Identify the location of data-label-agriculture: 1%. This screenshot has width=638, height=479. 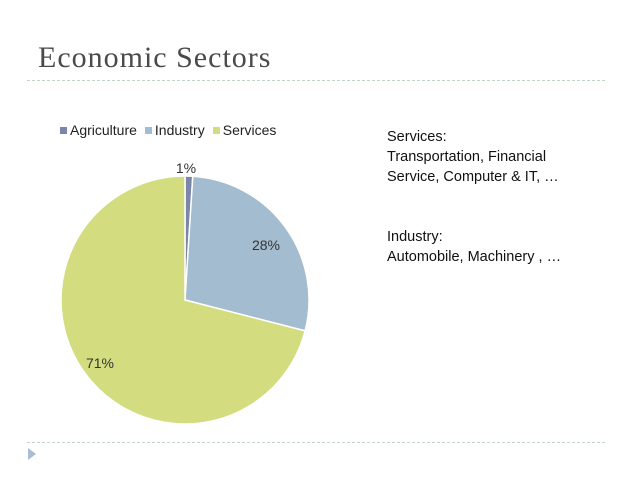
(186, 168).